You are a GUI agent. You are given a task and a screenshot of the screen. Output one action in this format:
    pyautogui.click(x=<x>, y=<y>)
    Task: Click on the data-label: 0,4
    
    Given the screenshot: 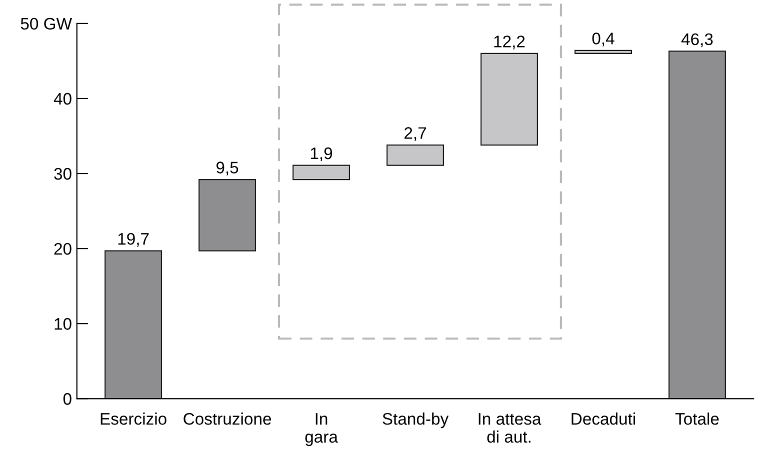 What is the action you would take?
    pyautogui.click(x=603, y=39)
    